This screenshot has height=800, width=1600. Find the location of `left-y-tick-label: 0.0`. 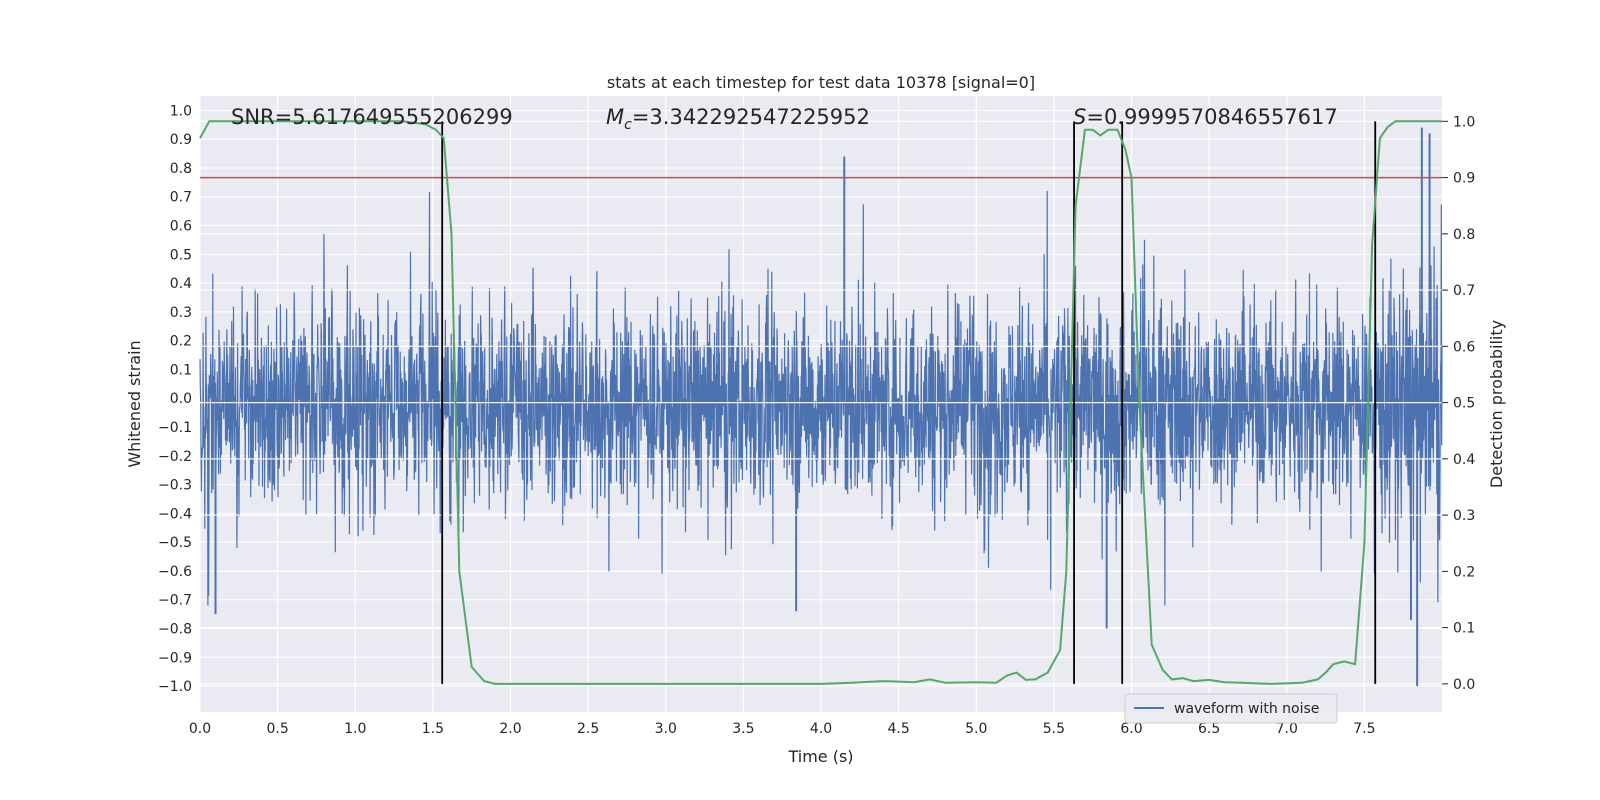

left-y-tick-label: 0.0 is located at coordinates (181, 399).